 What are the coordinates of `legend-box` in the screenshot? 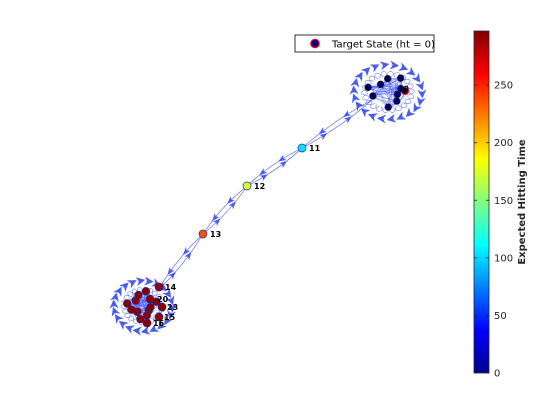 It's located at (364, 43).